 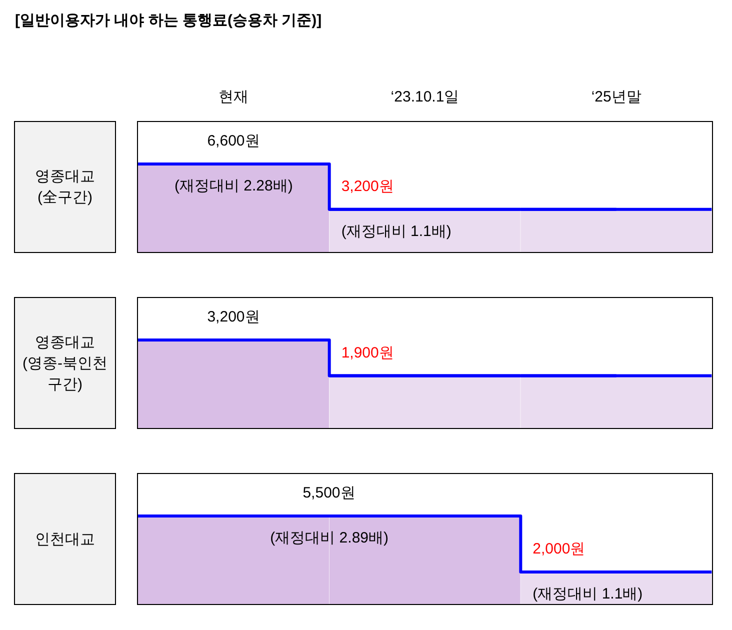 What do you see at coordinates (425, 97) in the screenshot?
I see `x-tick-label: ‘23.10.1일` at bounding box center [425, 97].